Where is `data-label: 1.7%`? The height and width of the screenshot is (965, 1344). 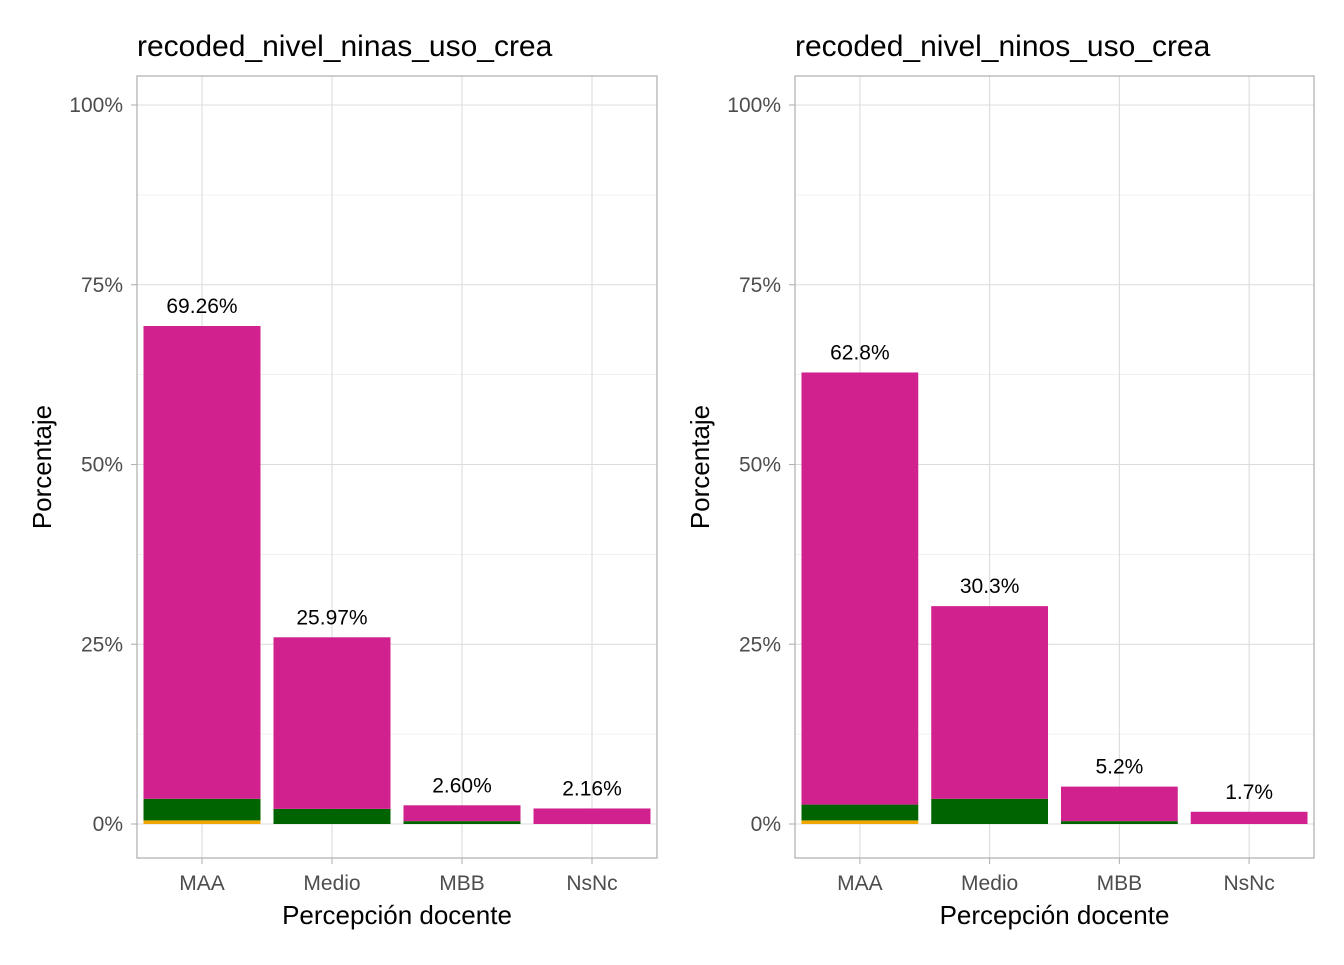
data-label: 1.7% is located at coordinates (1249, 792).